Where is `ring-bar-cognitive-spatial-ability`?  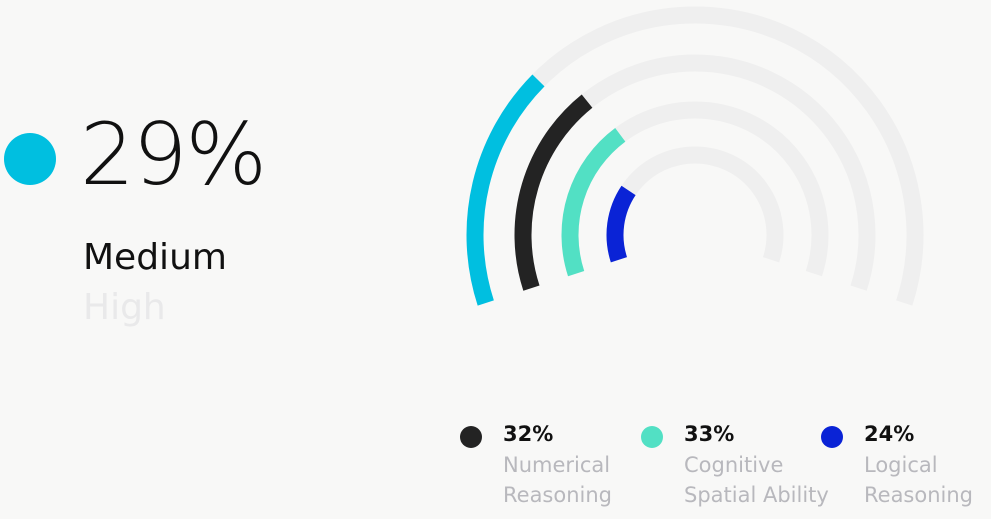
ring-bar-cognitive-spatial-ability is located at coordinates (593, 202).